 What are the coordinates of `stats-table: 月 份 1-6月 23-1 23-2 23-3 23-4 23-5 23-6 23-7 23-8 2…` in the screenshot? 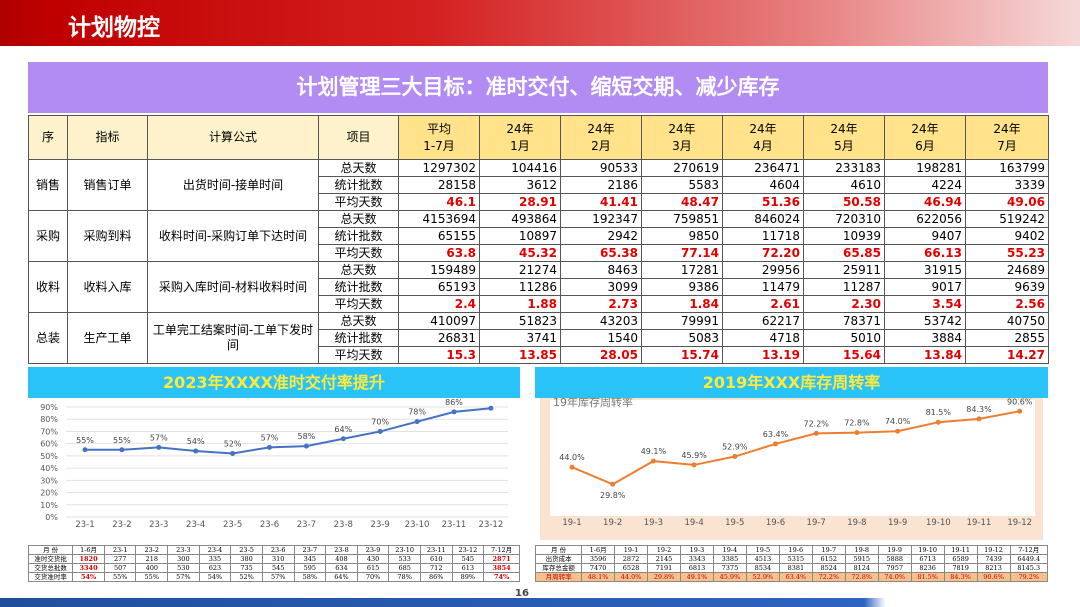 It's located at (273, 563).